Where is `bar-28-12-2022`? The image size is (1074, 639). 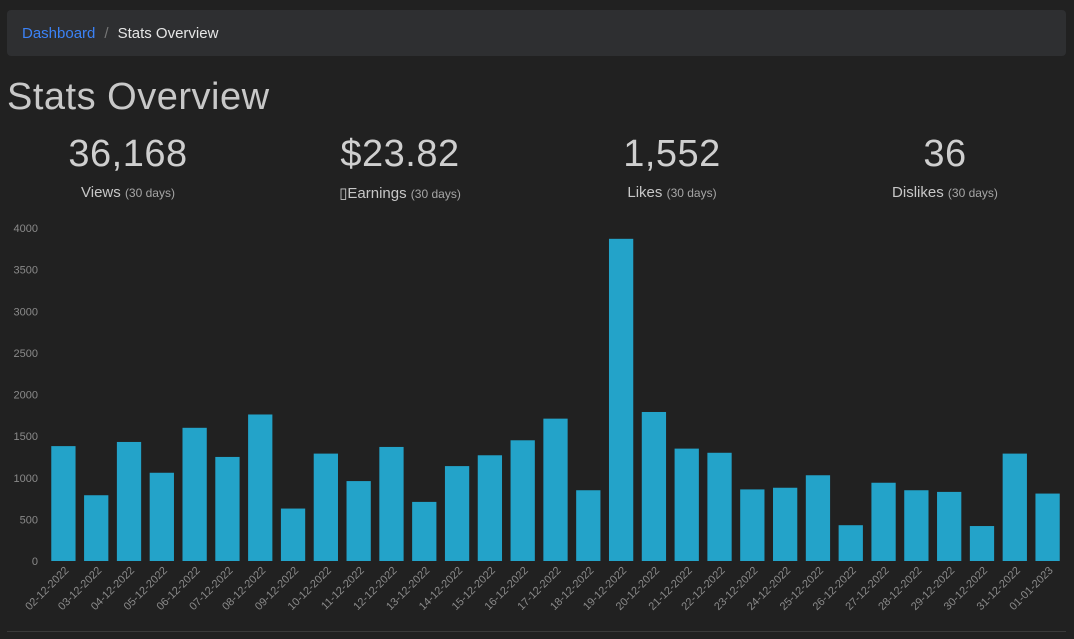
bar-28-12-2022 is located at coordinates (916, 525).